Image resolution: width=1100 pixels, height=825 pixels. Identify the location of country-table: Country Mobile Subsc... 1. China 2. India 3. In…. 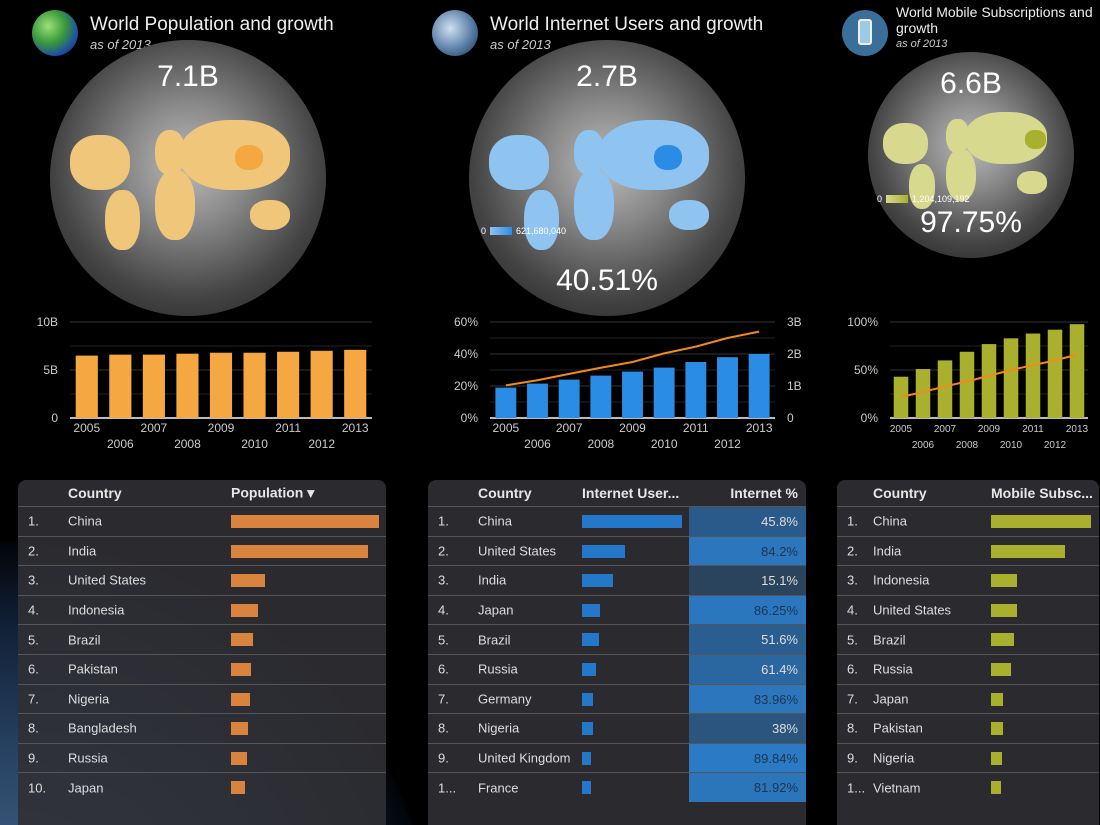
(968, 652).